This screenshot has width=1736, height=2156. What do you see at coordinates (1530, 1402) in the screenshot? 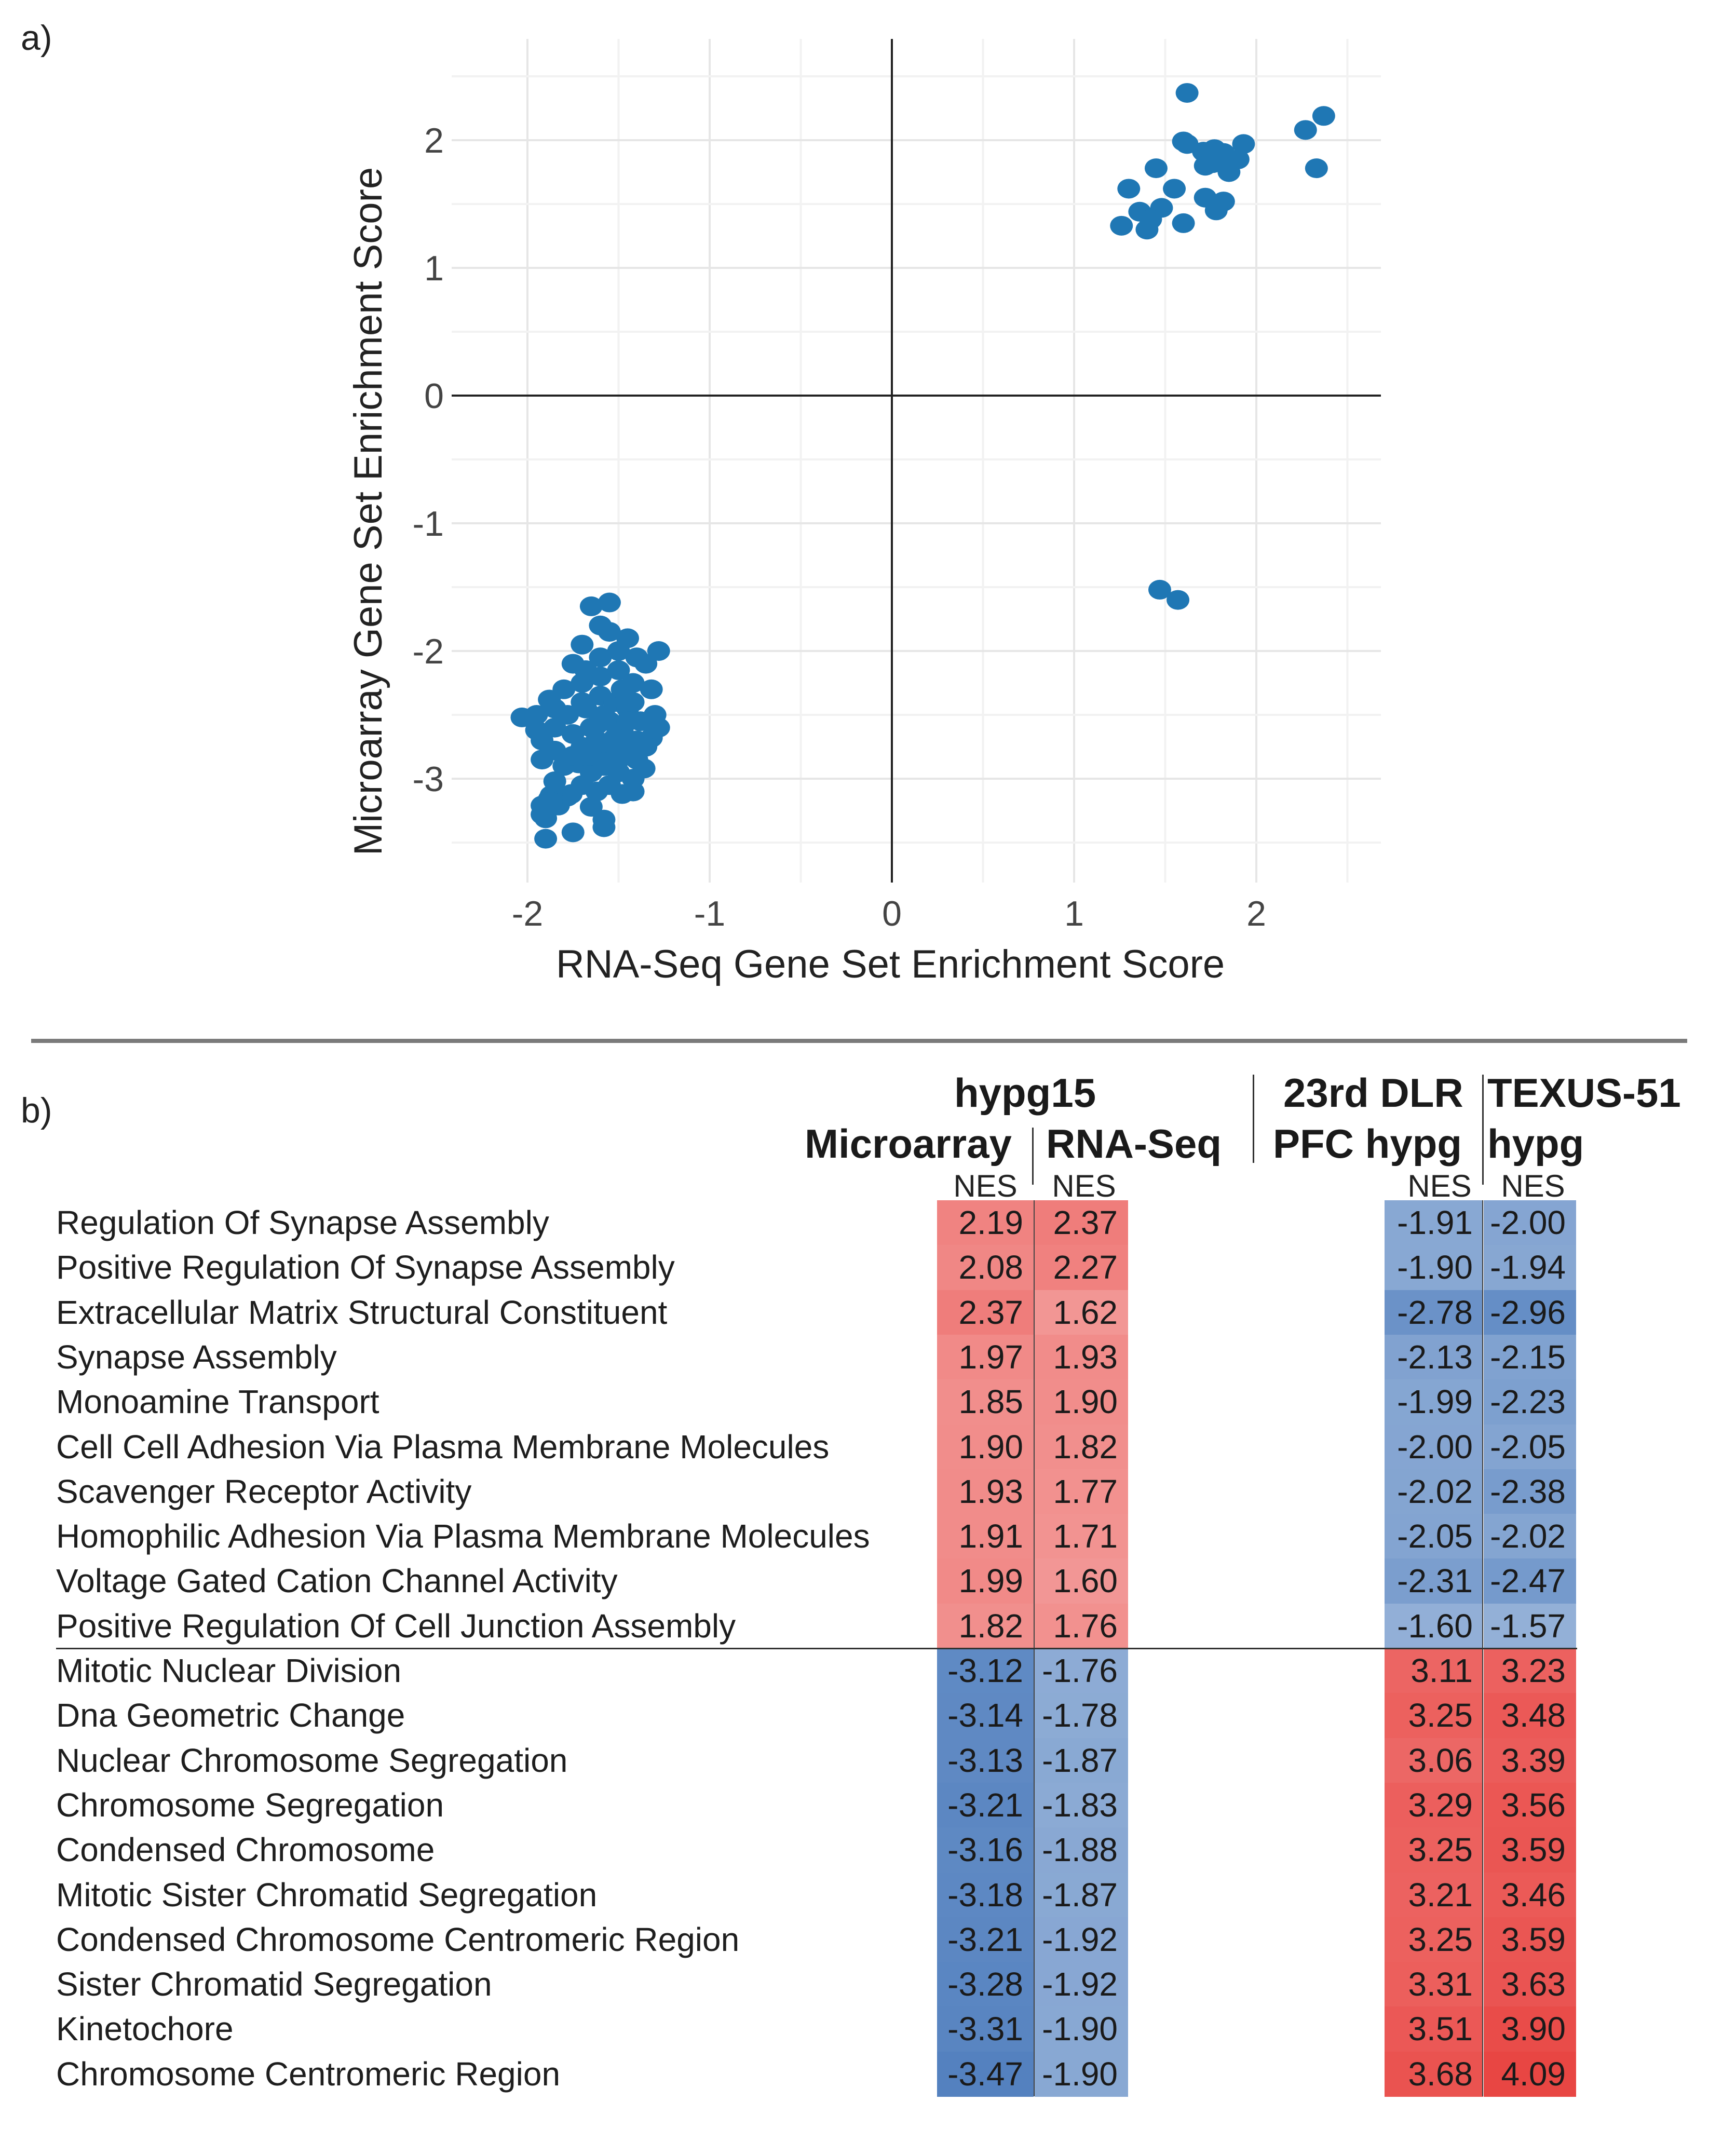
I see `nes-cell: -2.23` at bounding box center [1530, 1402].